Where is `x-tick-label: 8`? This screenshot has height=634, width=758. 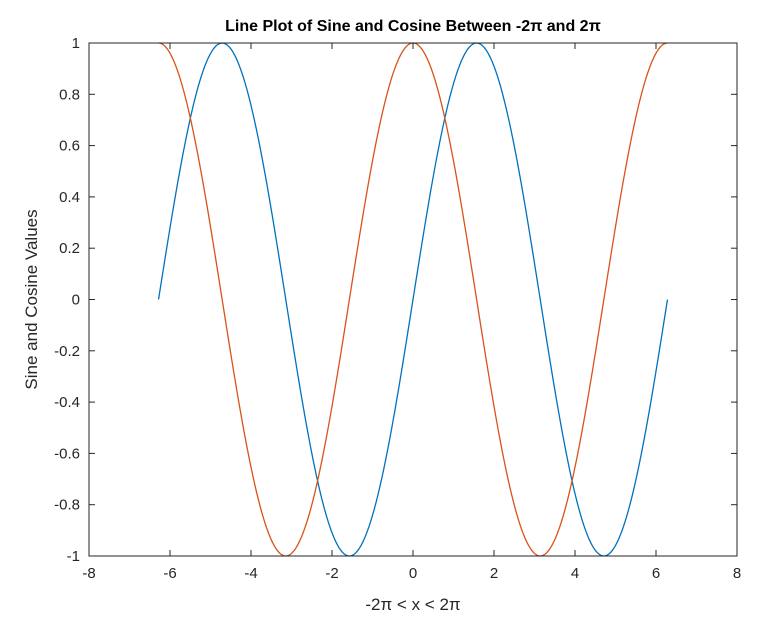 x-tick-label: 8 is located at coordinates (737, 573).